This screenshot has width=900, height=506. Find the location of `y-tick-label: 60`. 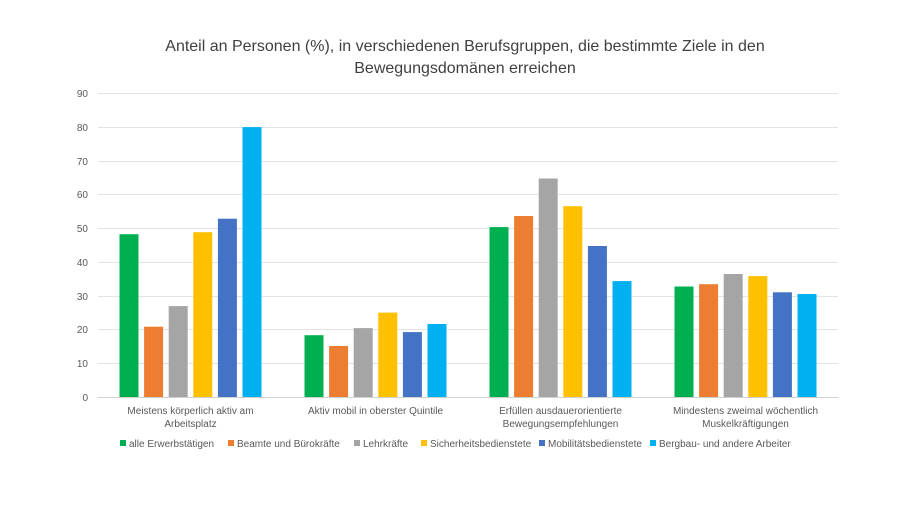

y-tick-label: 60 is located at coordinates (83, 195).